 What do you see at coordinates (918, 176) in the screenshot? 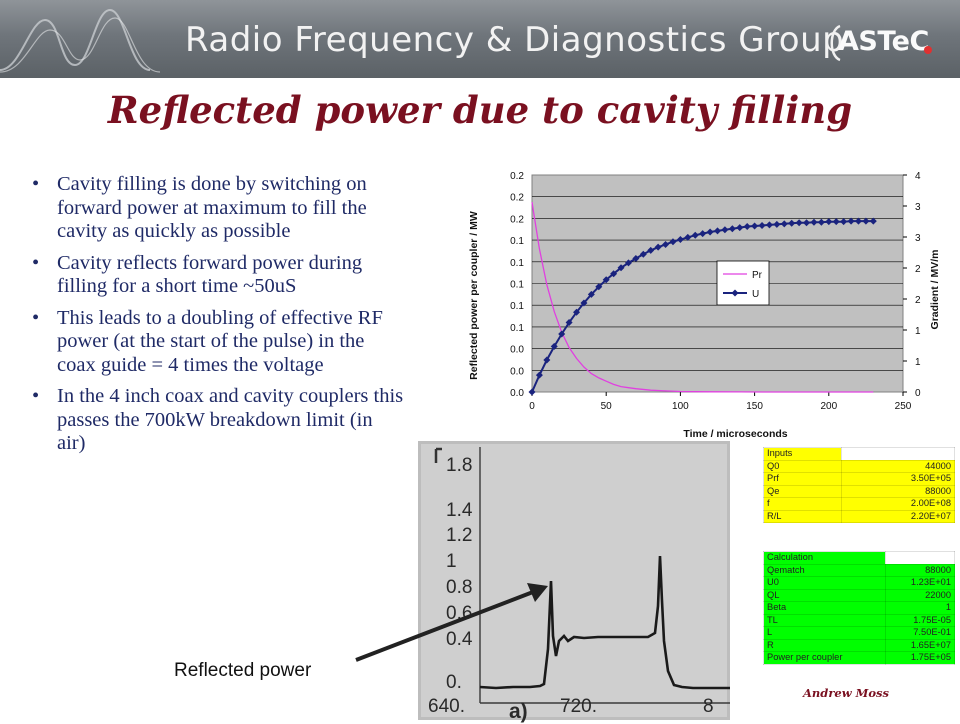
I see `y-right-tick-label: 4` at bounding box center [918, 176].